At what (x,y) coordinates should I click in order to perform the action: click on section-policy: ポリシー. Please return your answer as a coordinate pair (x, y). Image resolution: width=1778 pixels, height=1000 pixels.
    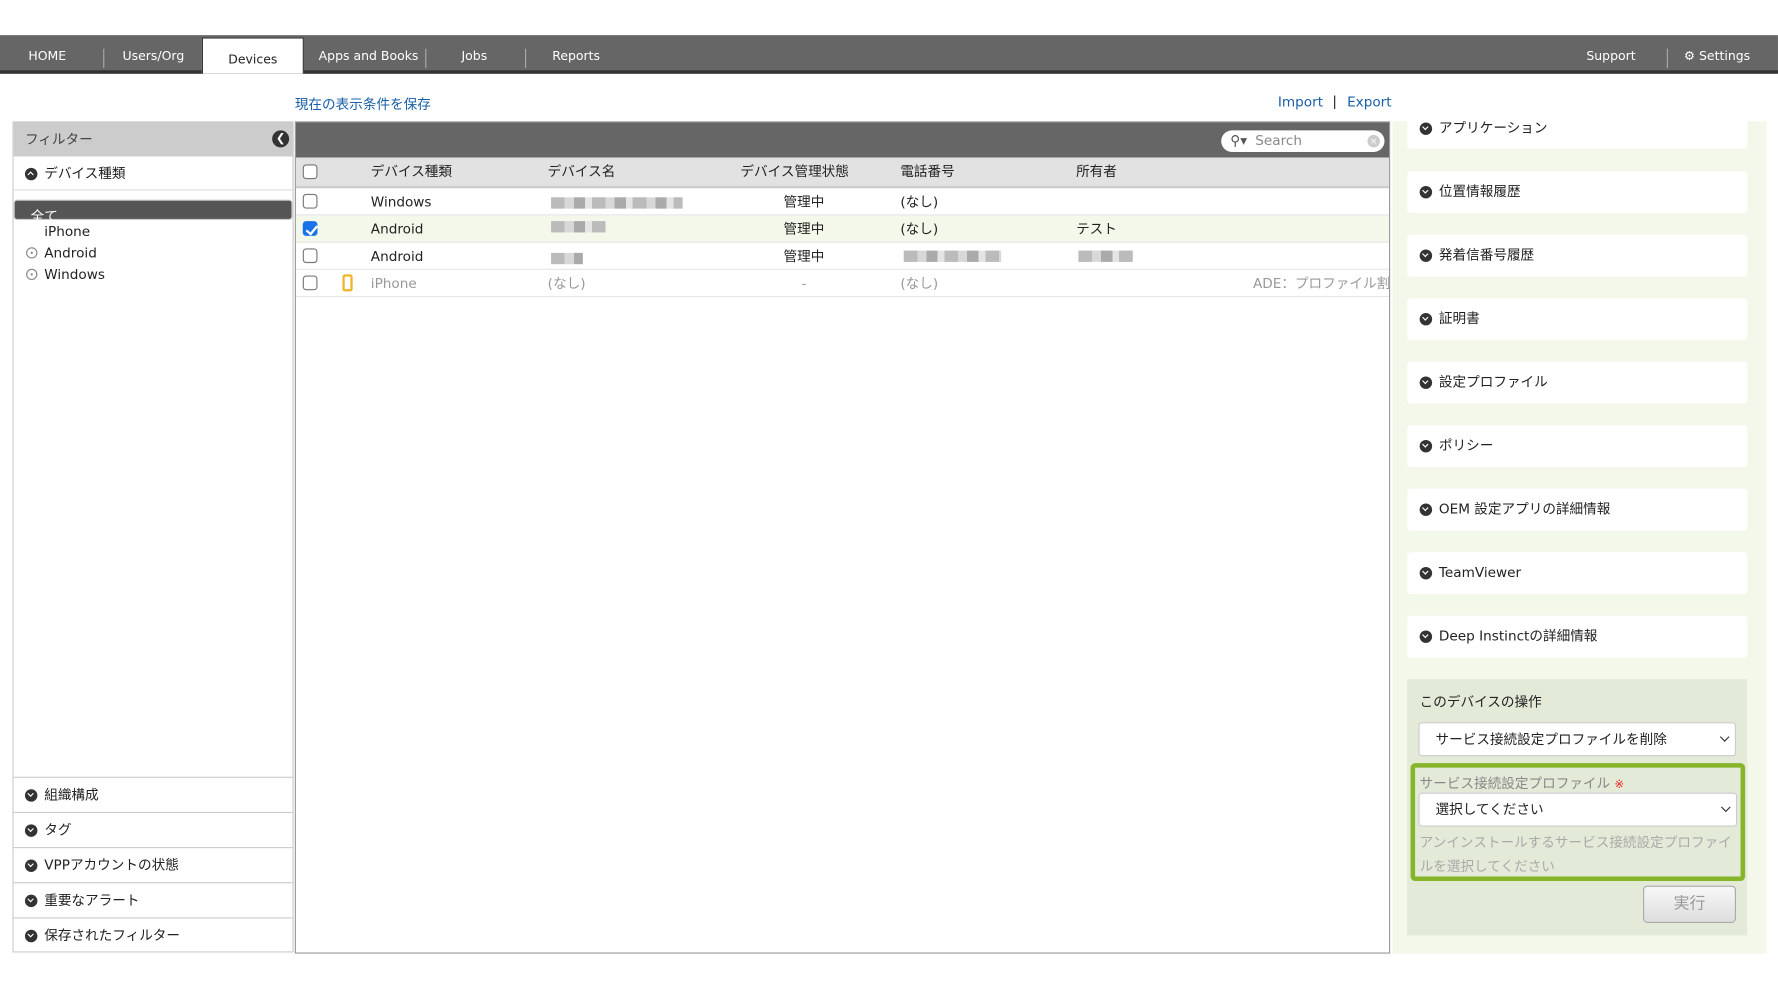
    Looking at the image, I should click on (1577, 446).